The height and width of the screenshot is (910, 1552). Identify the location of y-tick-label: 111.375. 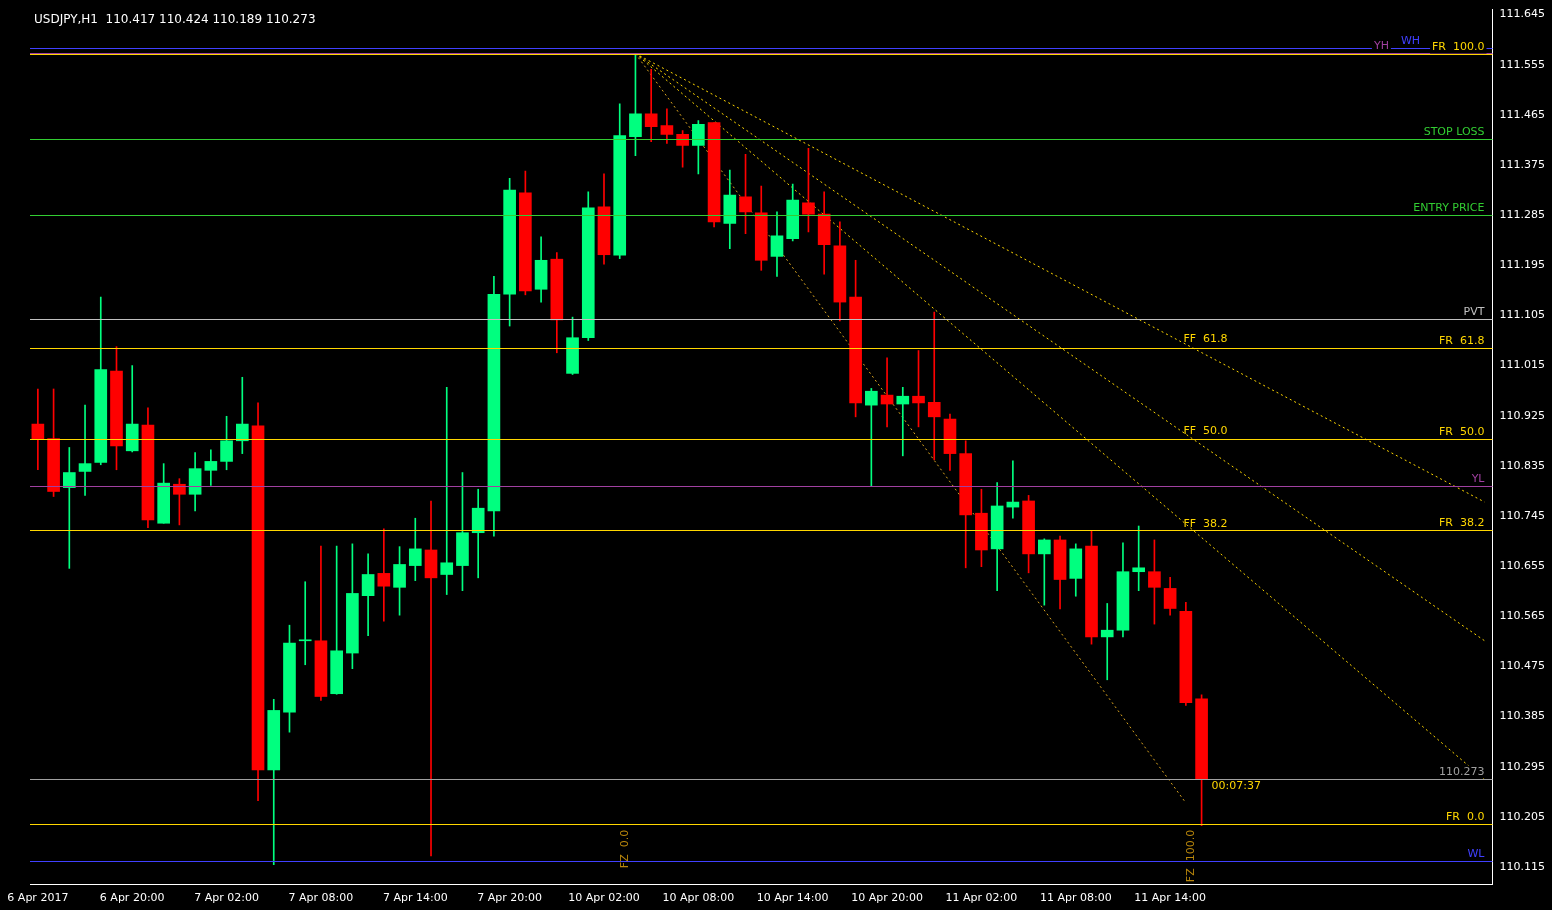
(1522, 164).